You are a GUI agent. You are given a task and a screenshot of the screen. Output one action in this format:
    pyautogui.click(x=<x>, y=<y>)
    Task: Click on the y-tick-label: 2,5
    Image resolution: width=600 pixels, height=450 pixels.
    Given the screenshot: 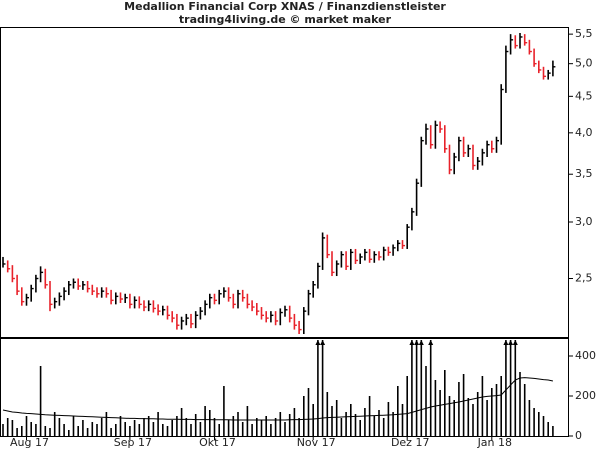 What is the action you would take?
    pyautogui.click(x=584, y=278)
    